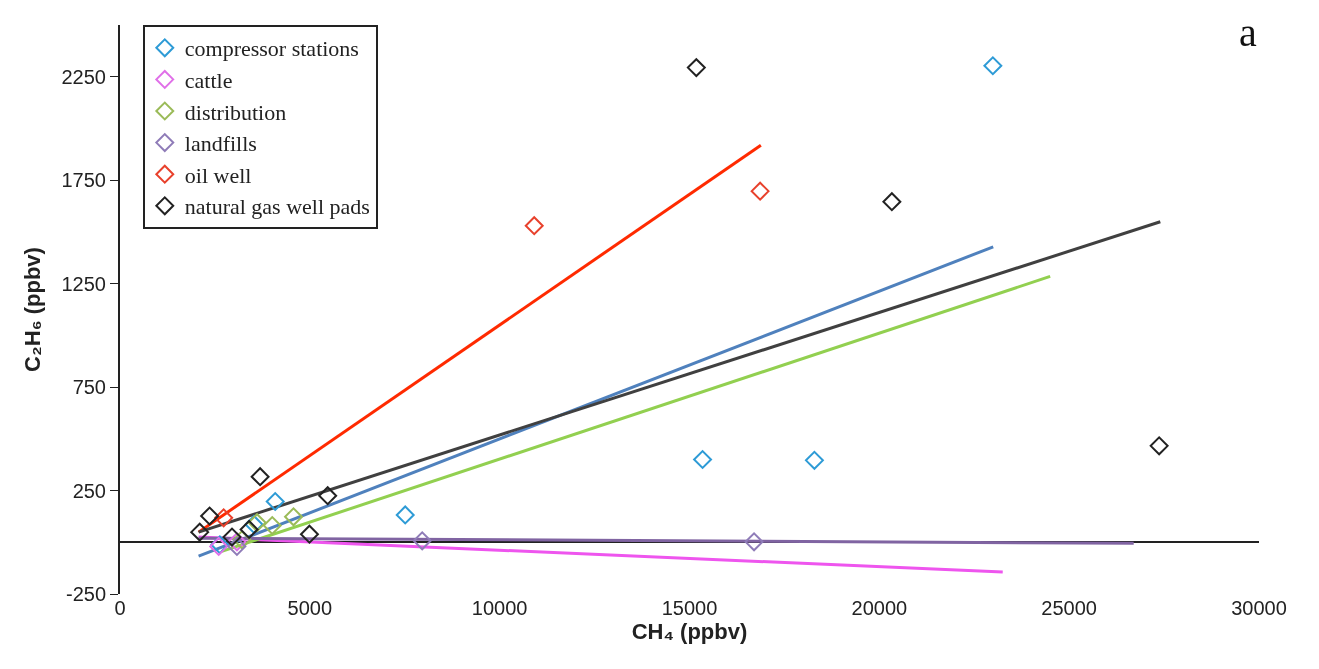 The width and height of the screenshot is (1319, 669). Describe the element at coordinates (879, 608) in the screenshot. I see `x-tick-label: 20000` at that location.